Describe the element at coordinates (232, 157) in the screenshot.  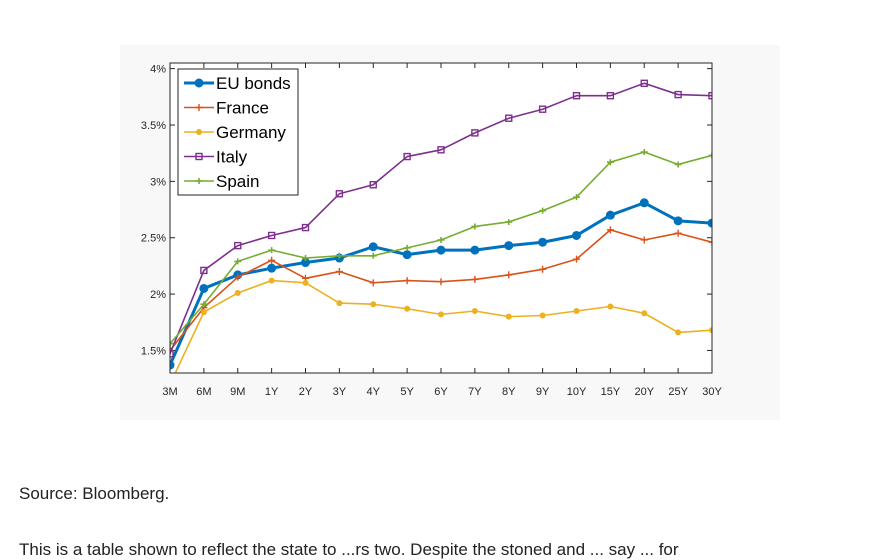
I see `legend-label-italy: Italy` at that location.